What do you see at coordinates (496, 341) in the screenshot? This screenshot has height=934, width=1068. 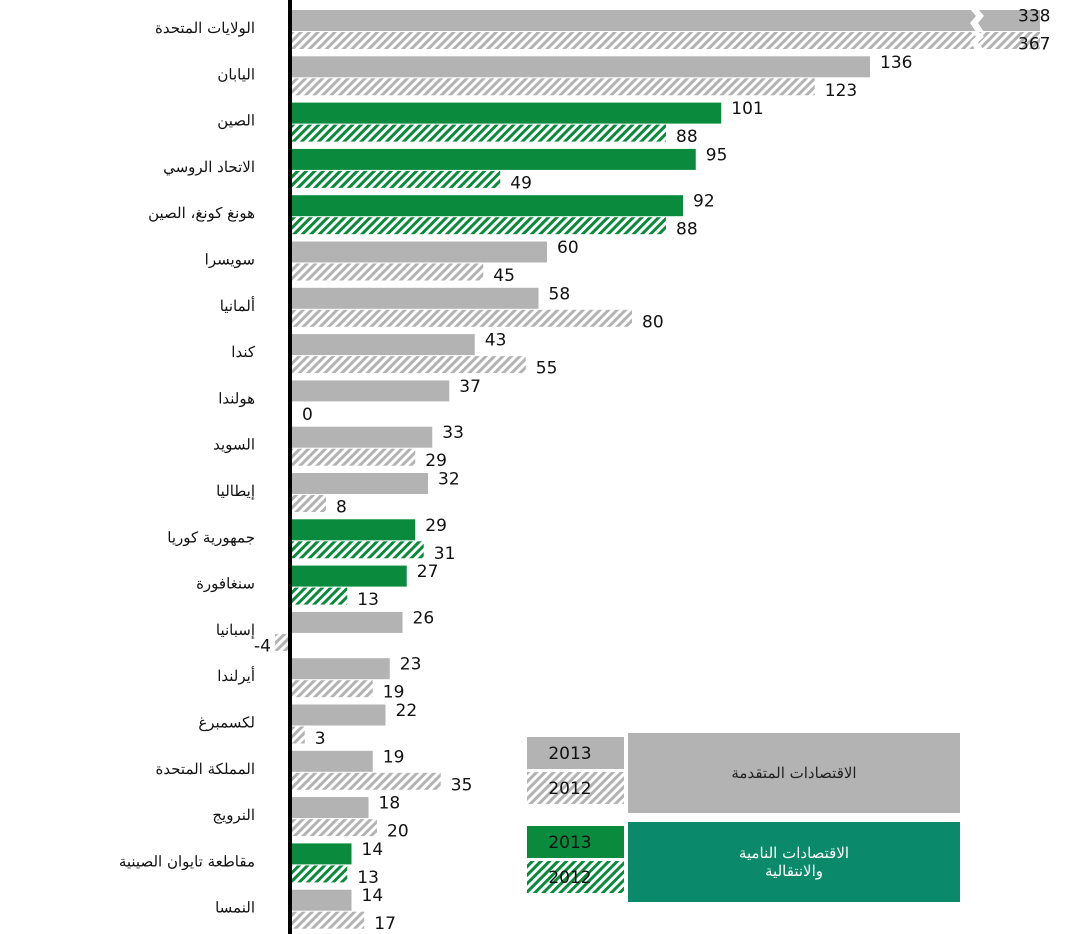 I see `value-label: 43` at bounding box center [496, 341].